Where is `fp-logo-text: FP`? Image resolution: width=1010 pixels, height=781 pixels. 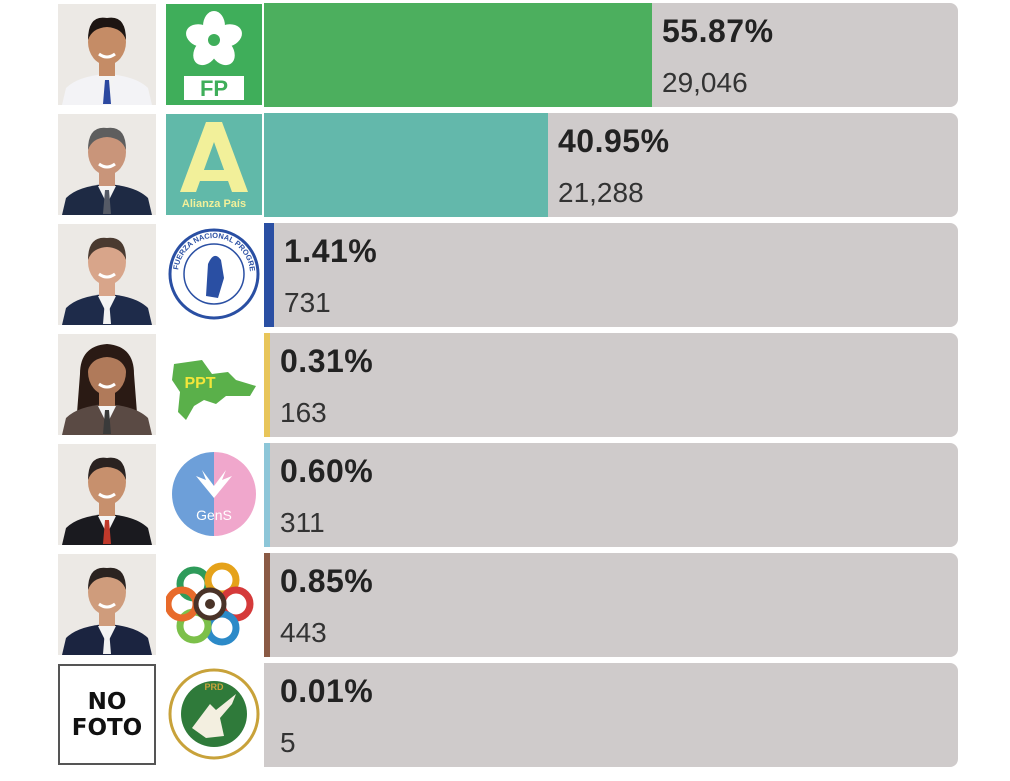 fp-logo-text: FP is located at coordinates (214, 88).